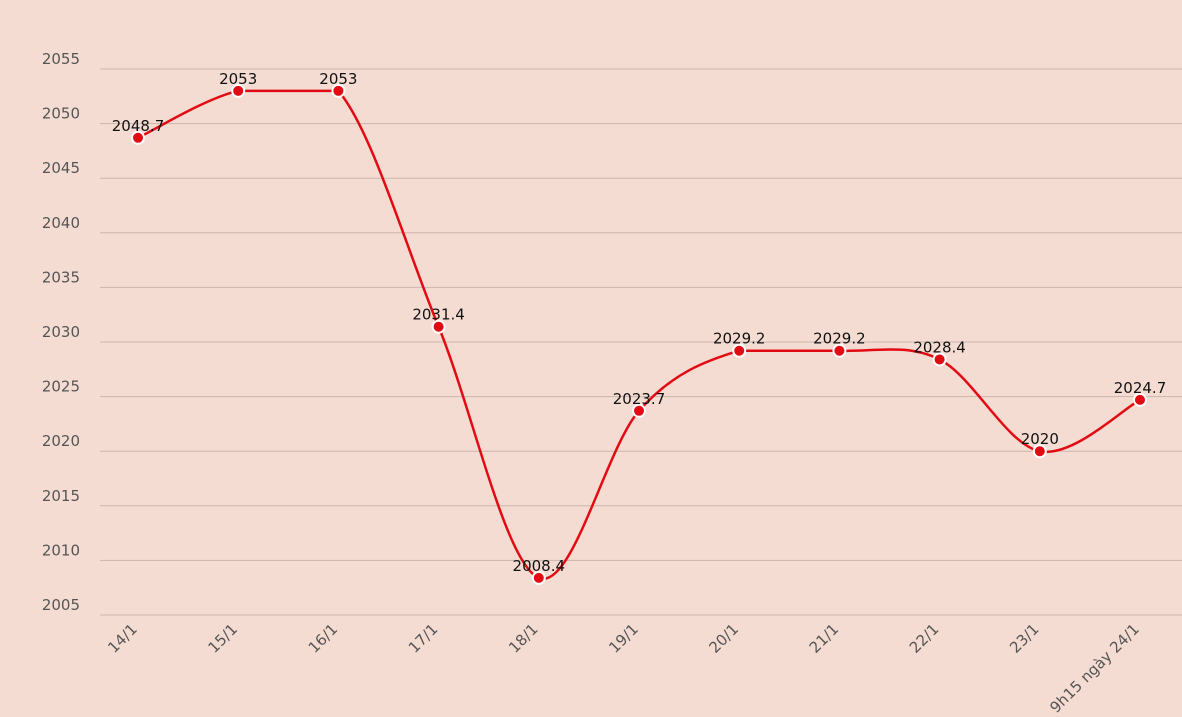 The height and width of the screenshot is (717, 1182). I want to click on y-tick-label: 2035, so click(61, 277).